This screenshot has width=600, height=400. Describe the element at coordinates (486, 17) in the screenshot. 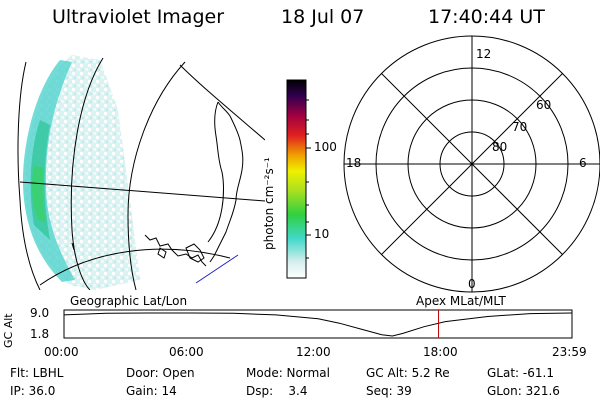

I see `time-label: 17:40:44 UT` at that location.